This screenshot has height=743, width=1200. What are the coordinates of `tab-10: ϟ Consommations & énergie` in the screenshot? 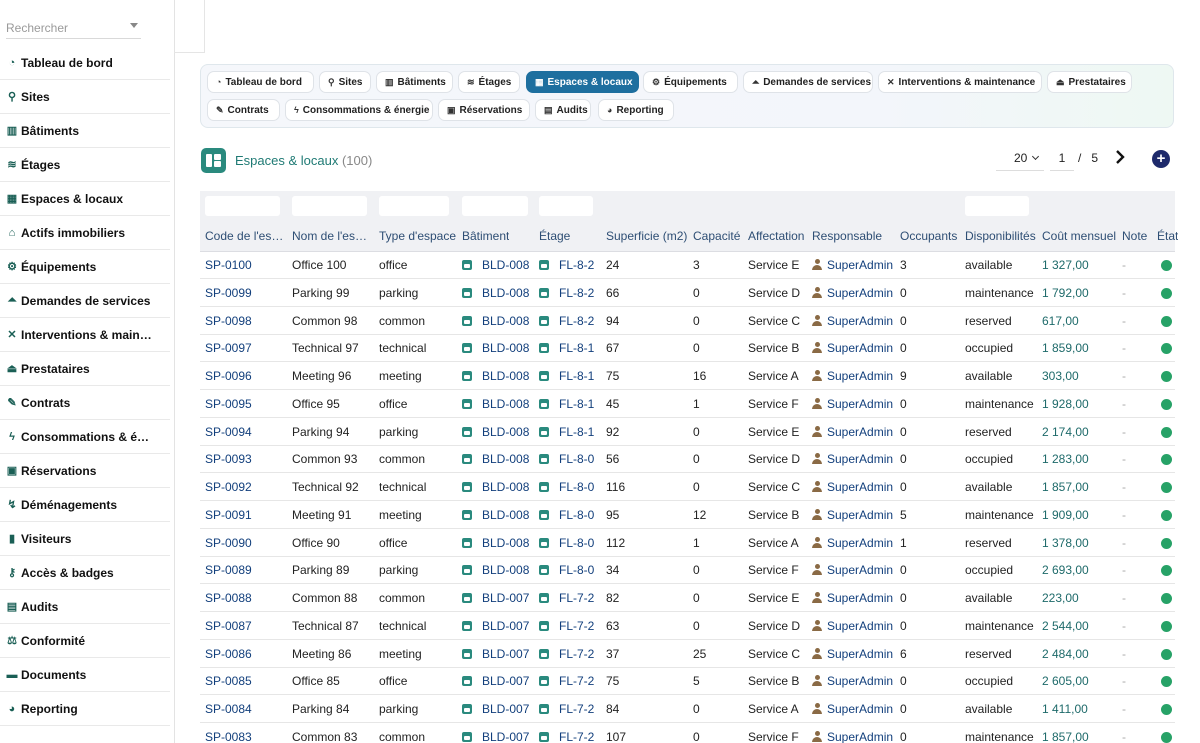 It's located at (359, 110).